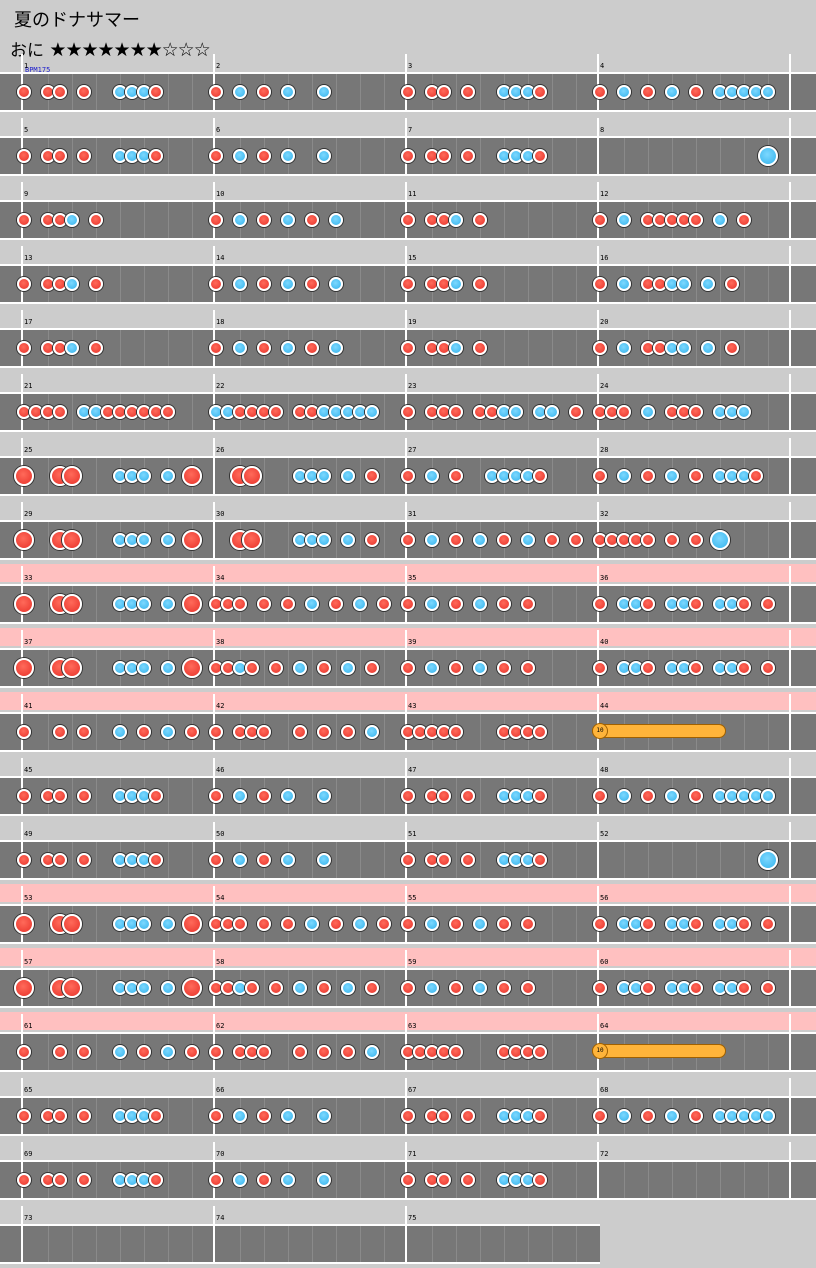  What do you see at coordinates (220, 386) in the screenshot?
I see `measure-number: 22` at bounding box center [220, 386].